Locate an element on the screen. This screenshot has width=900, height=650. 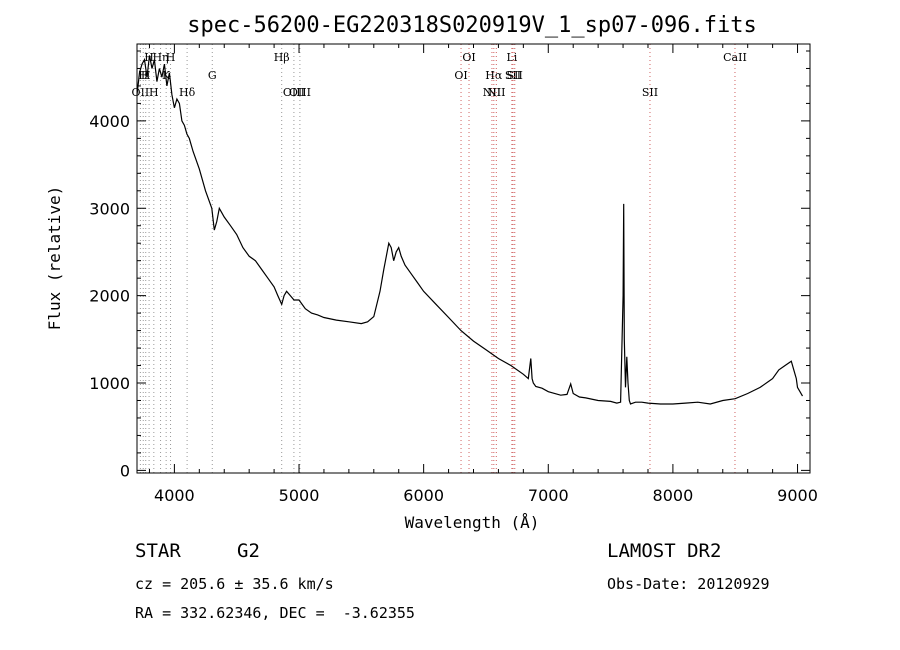
y-tick-label: 0 is located at coordinates (125, 470).